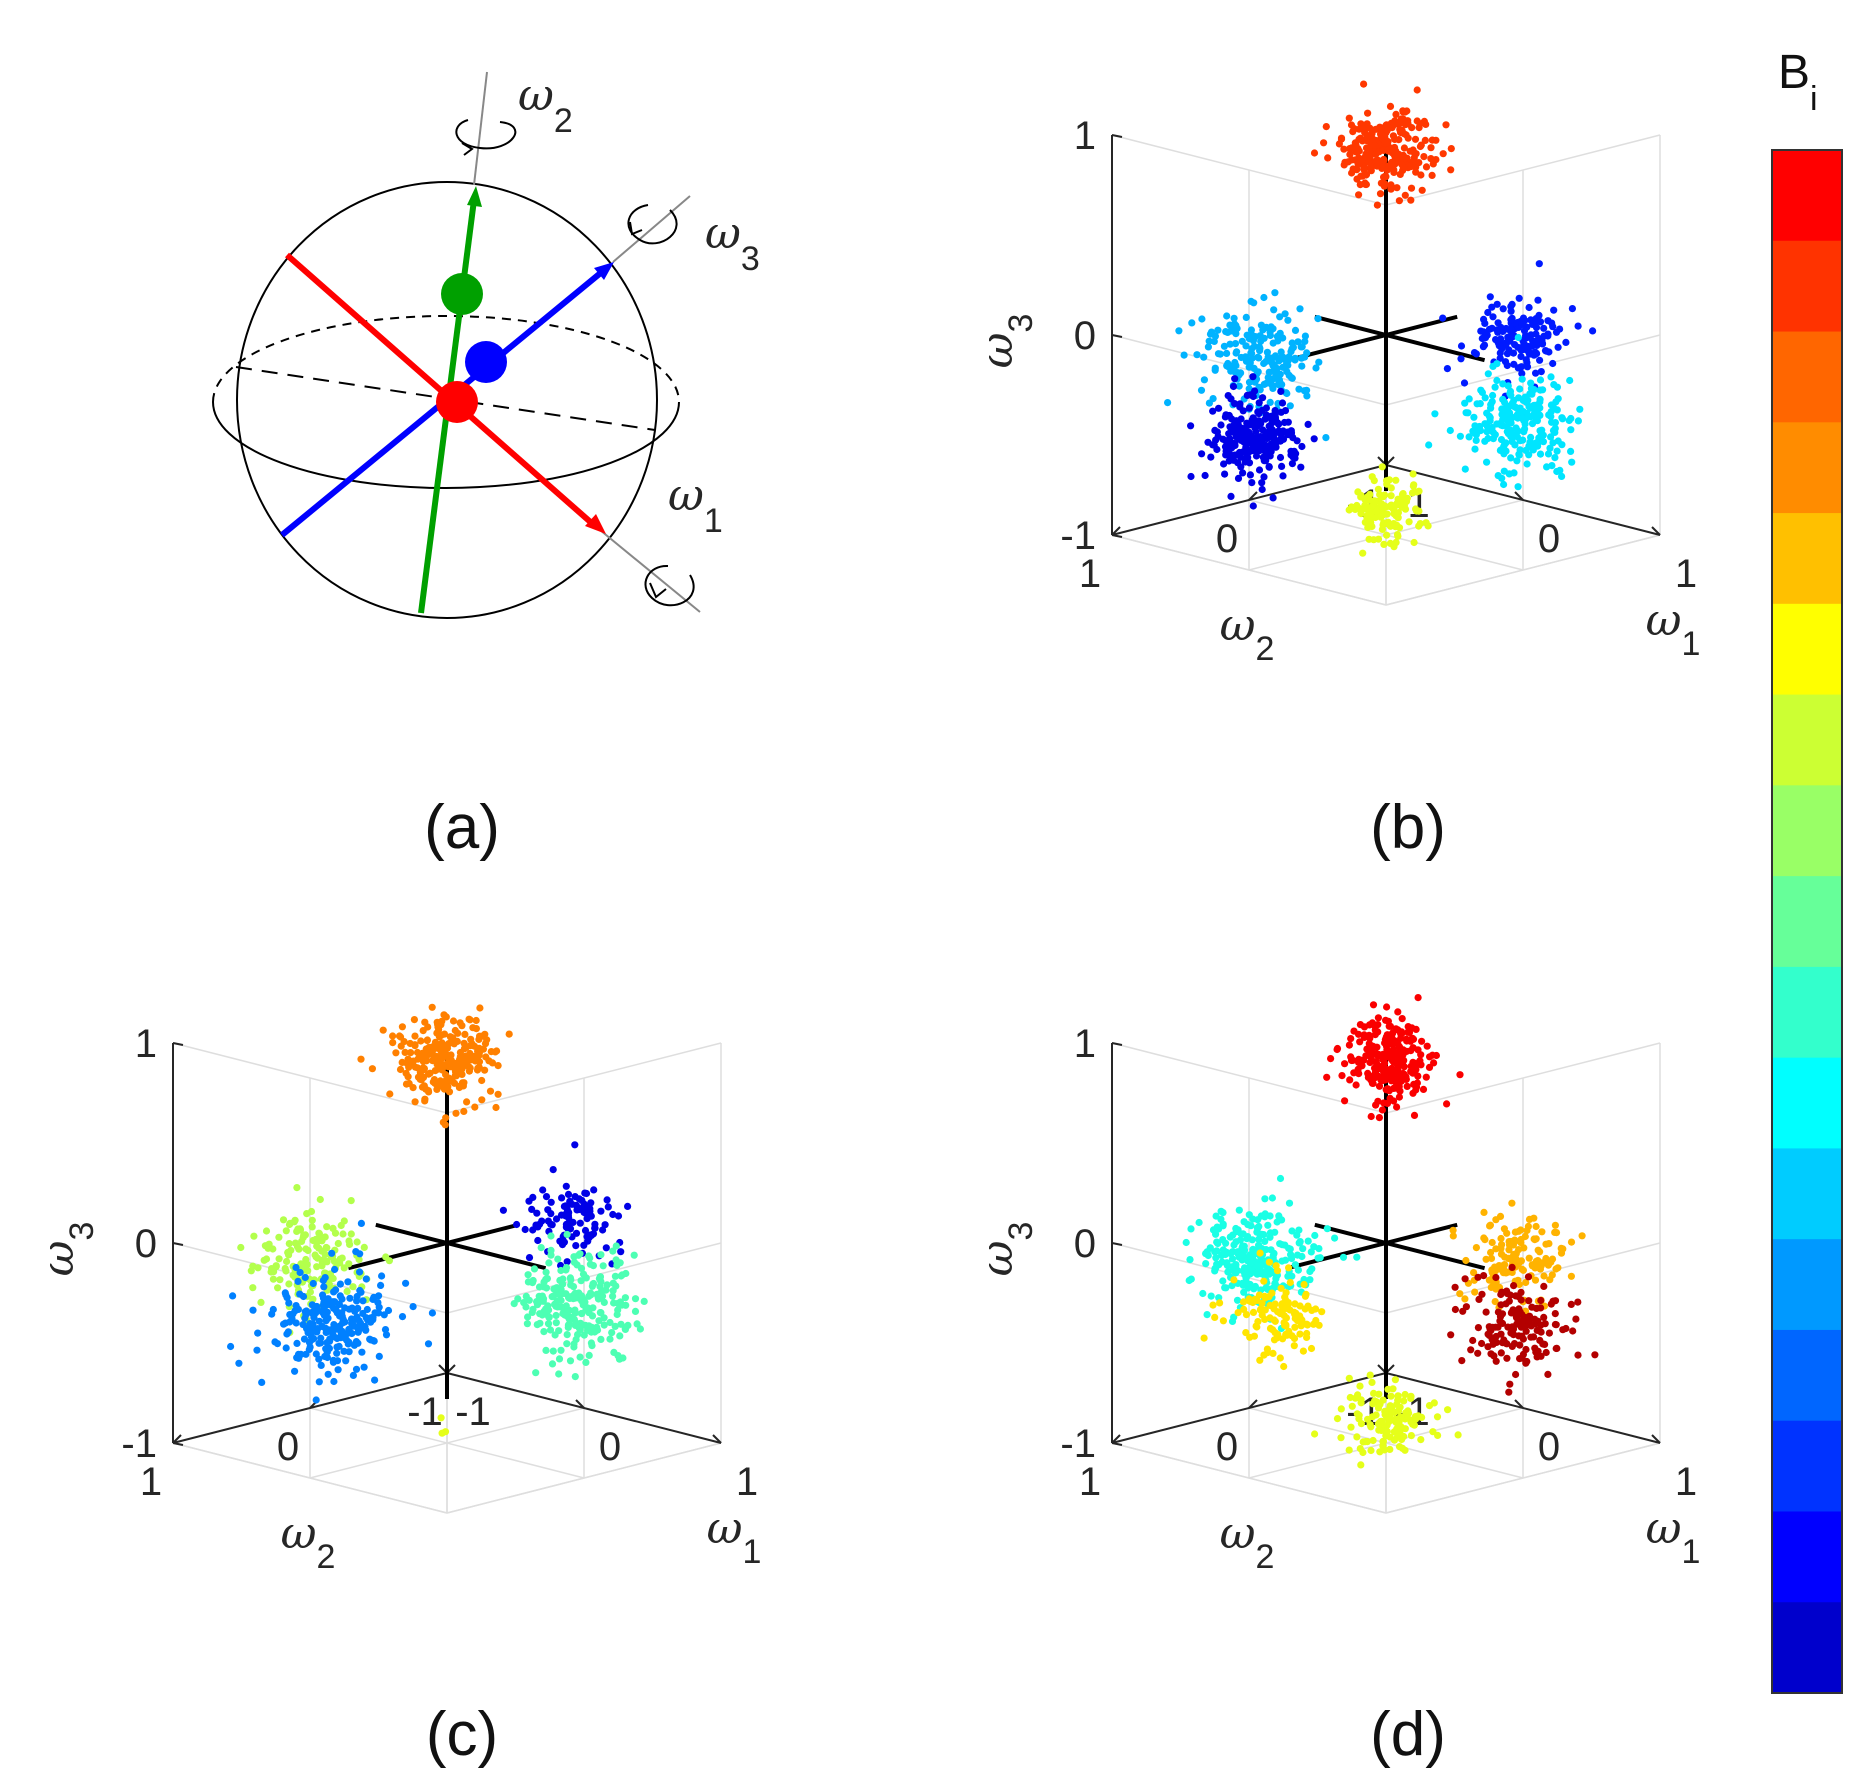 The image size is (1867, 1784). Describe the element at coordinates (457, 402) in the screenshot. I see `red-ball` at that location.